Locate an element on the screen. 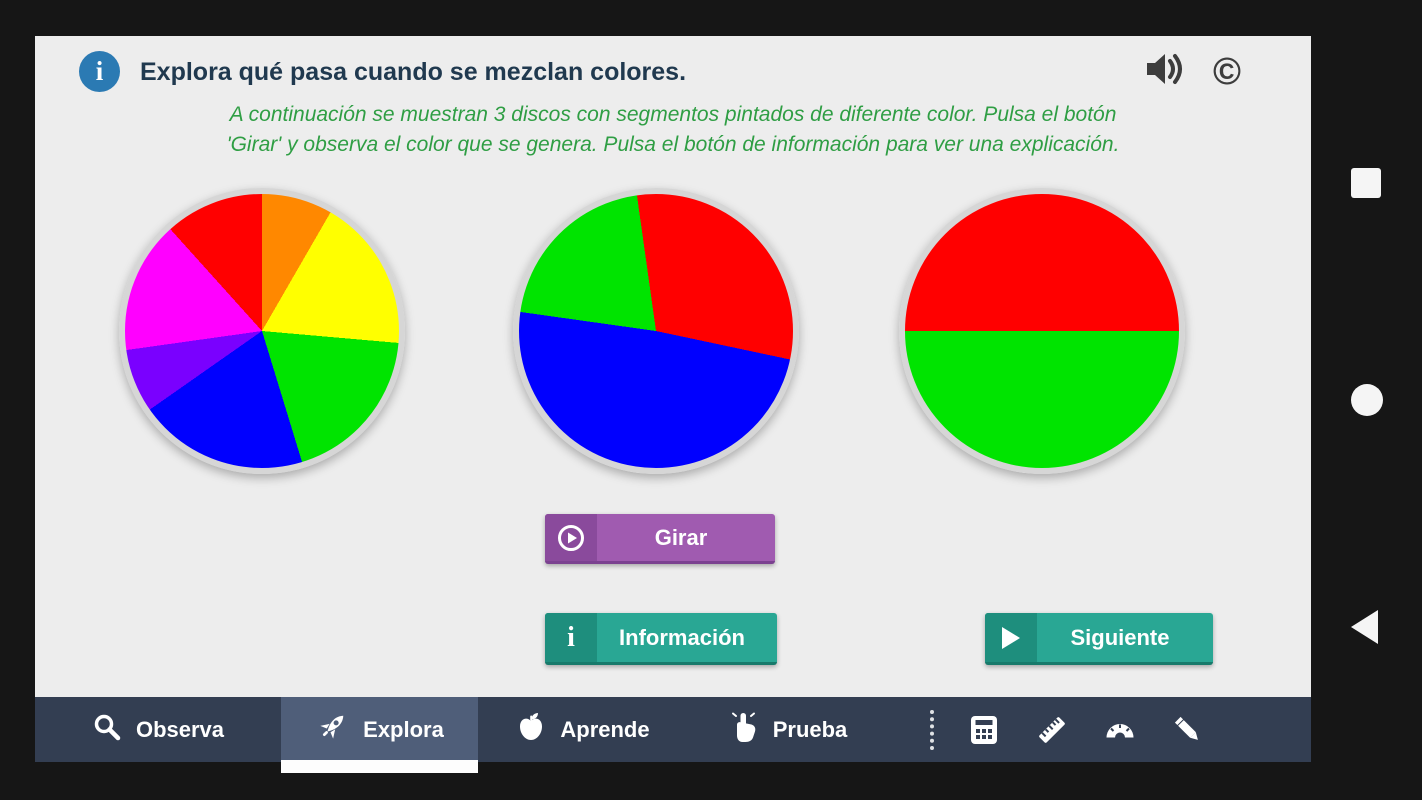 Image resolution: width=1422 pixels, height=800 pixels. home-button is located at coordinates (1367, 400).